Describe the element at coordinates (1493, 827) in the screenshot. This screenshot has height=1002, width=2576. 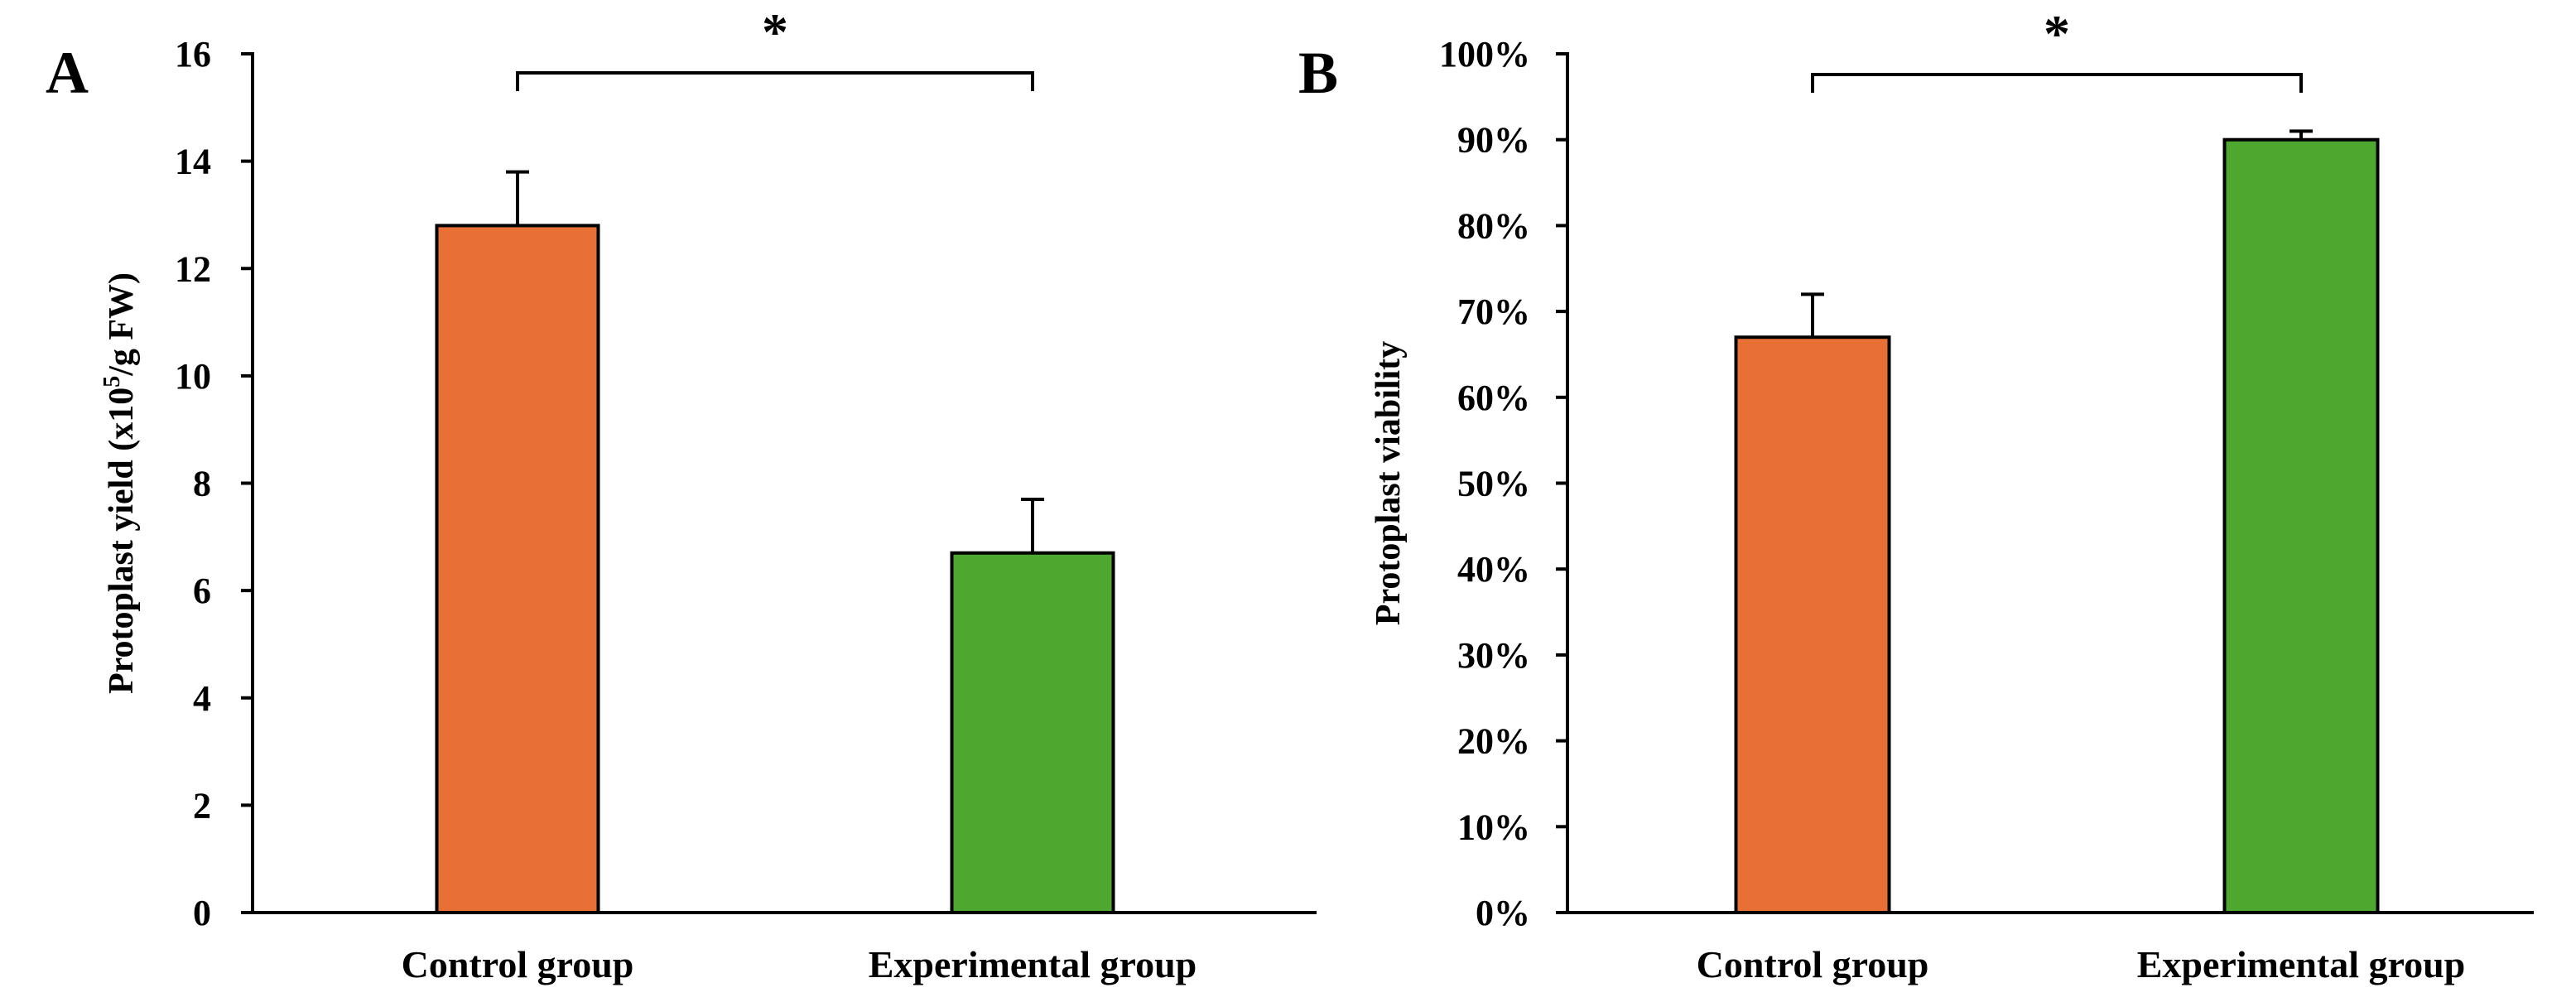
I see `panel-b-y-tick-label: 10%` at that location.